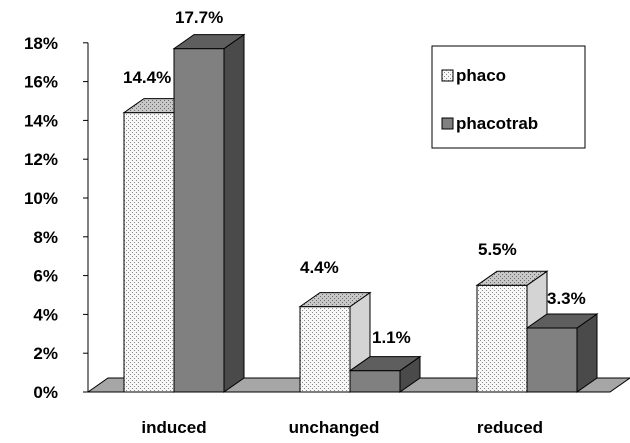  What do you see at coordinates (502, 338) in the screenshot?
I see `bar-reduced-phaco` at bounding box center [502, 338].